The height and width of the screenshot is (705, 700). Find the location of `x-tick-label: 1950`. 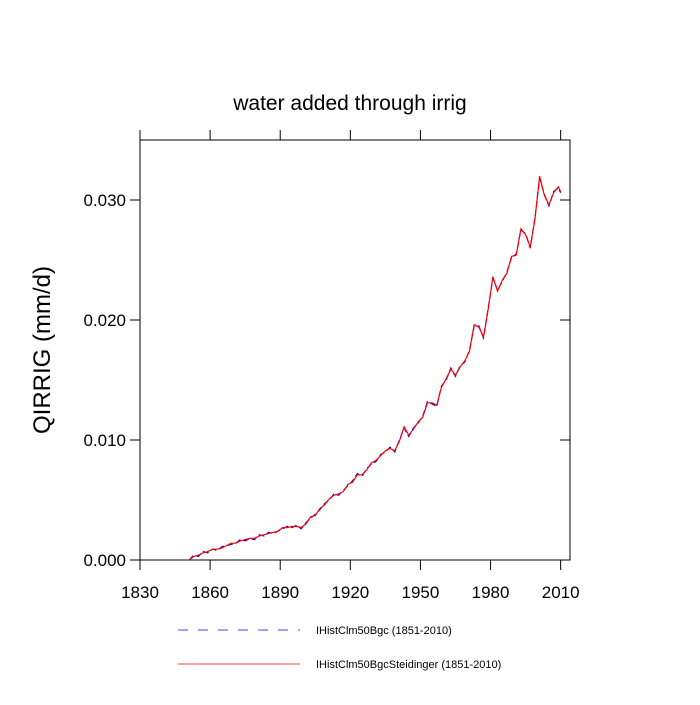

x-tick-label: 1950 is located at coordinates (421, 592).